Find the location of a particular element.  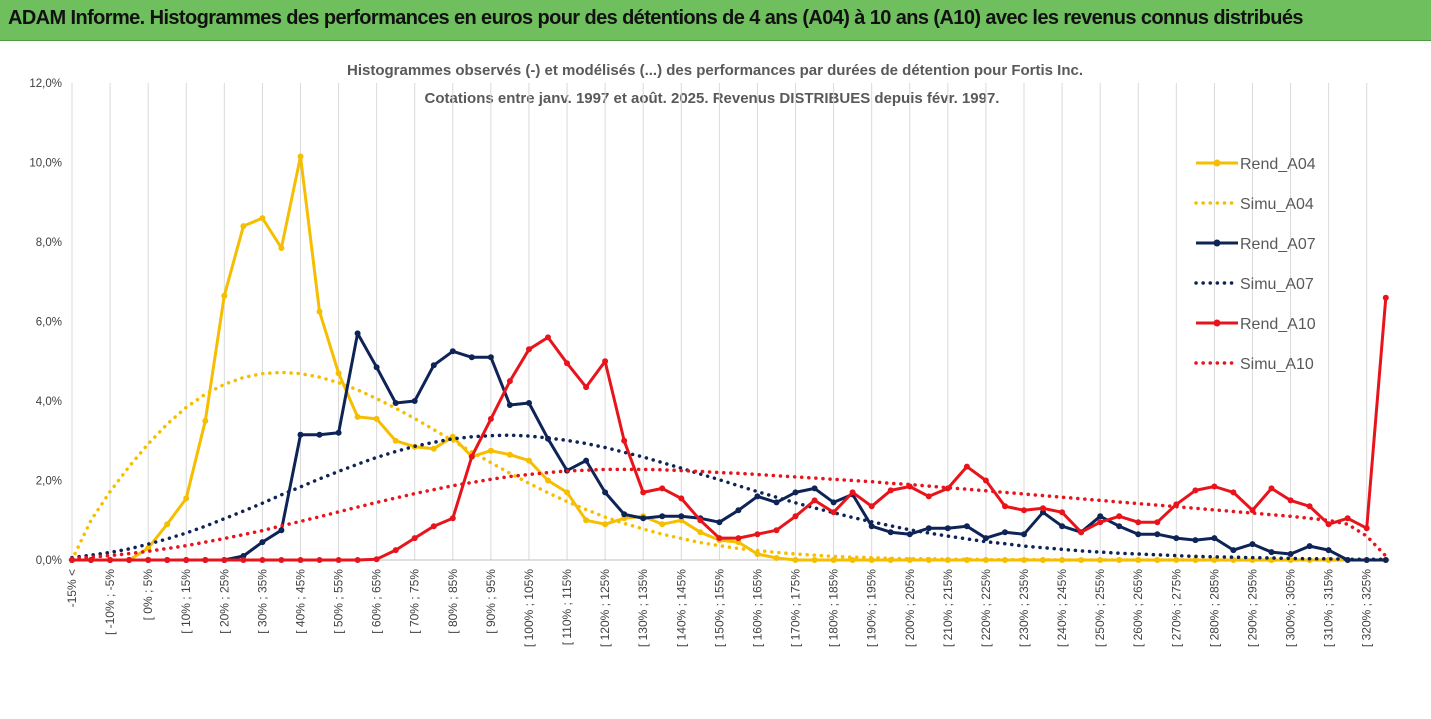

x-tick-label: [ 90% ; 95% is located at coordinates (491, 601).